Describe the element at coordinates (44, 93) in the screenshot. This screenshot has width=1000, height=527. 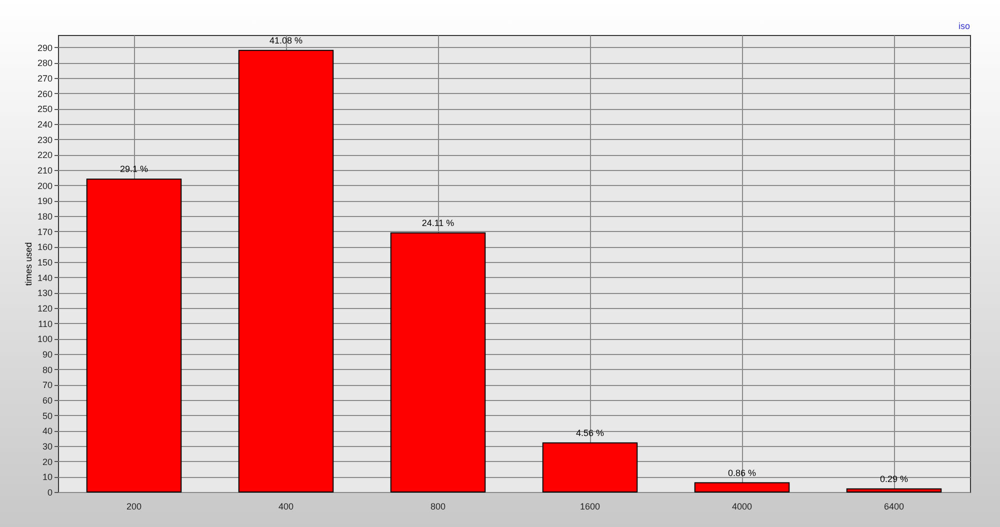
I see `y-tick-label: 260` at that location.